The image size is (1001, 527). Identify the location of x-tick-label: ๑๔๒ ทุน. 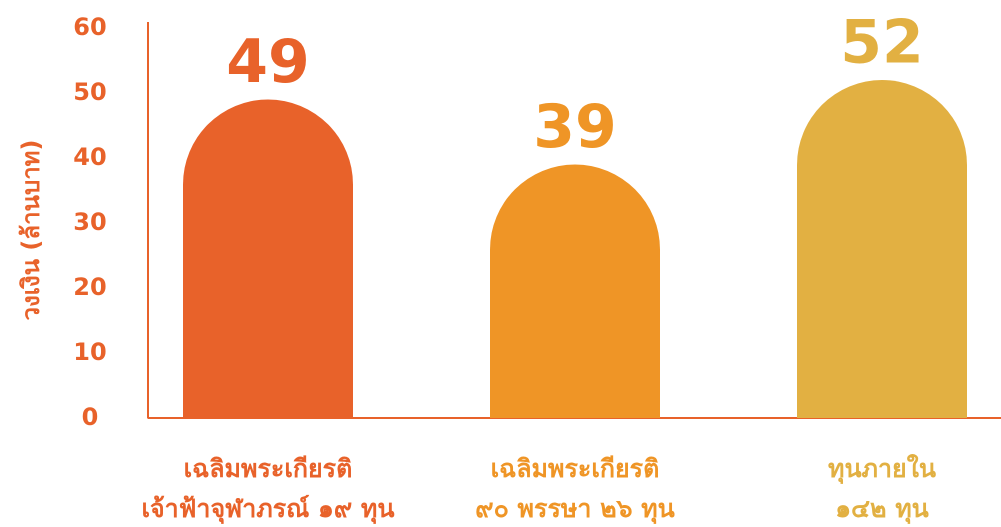
(882, 509).